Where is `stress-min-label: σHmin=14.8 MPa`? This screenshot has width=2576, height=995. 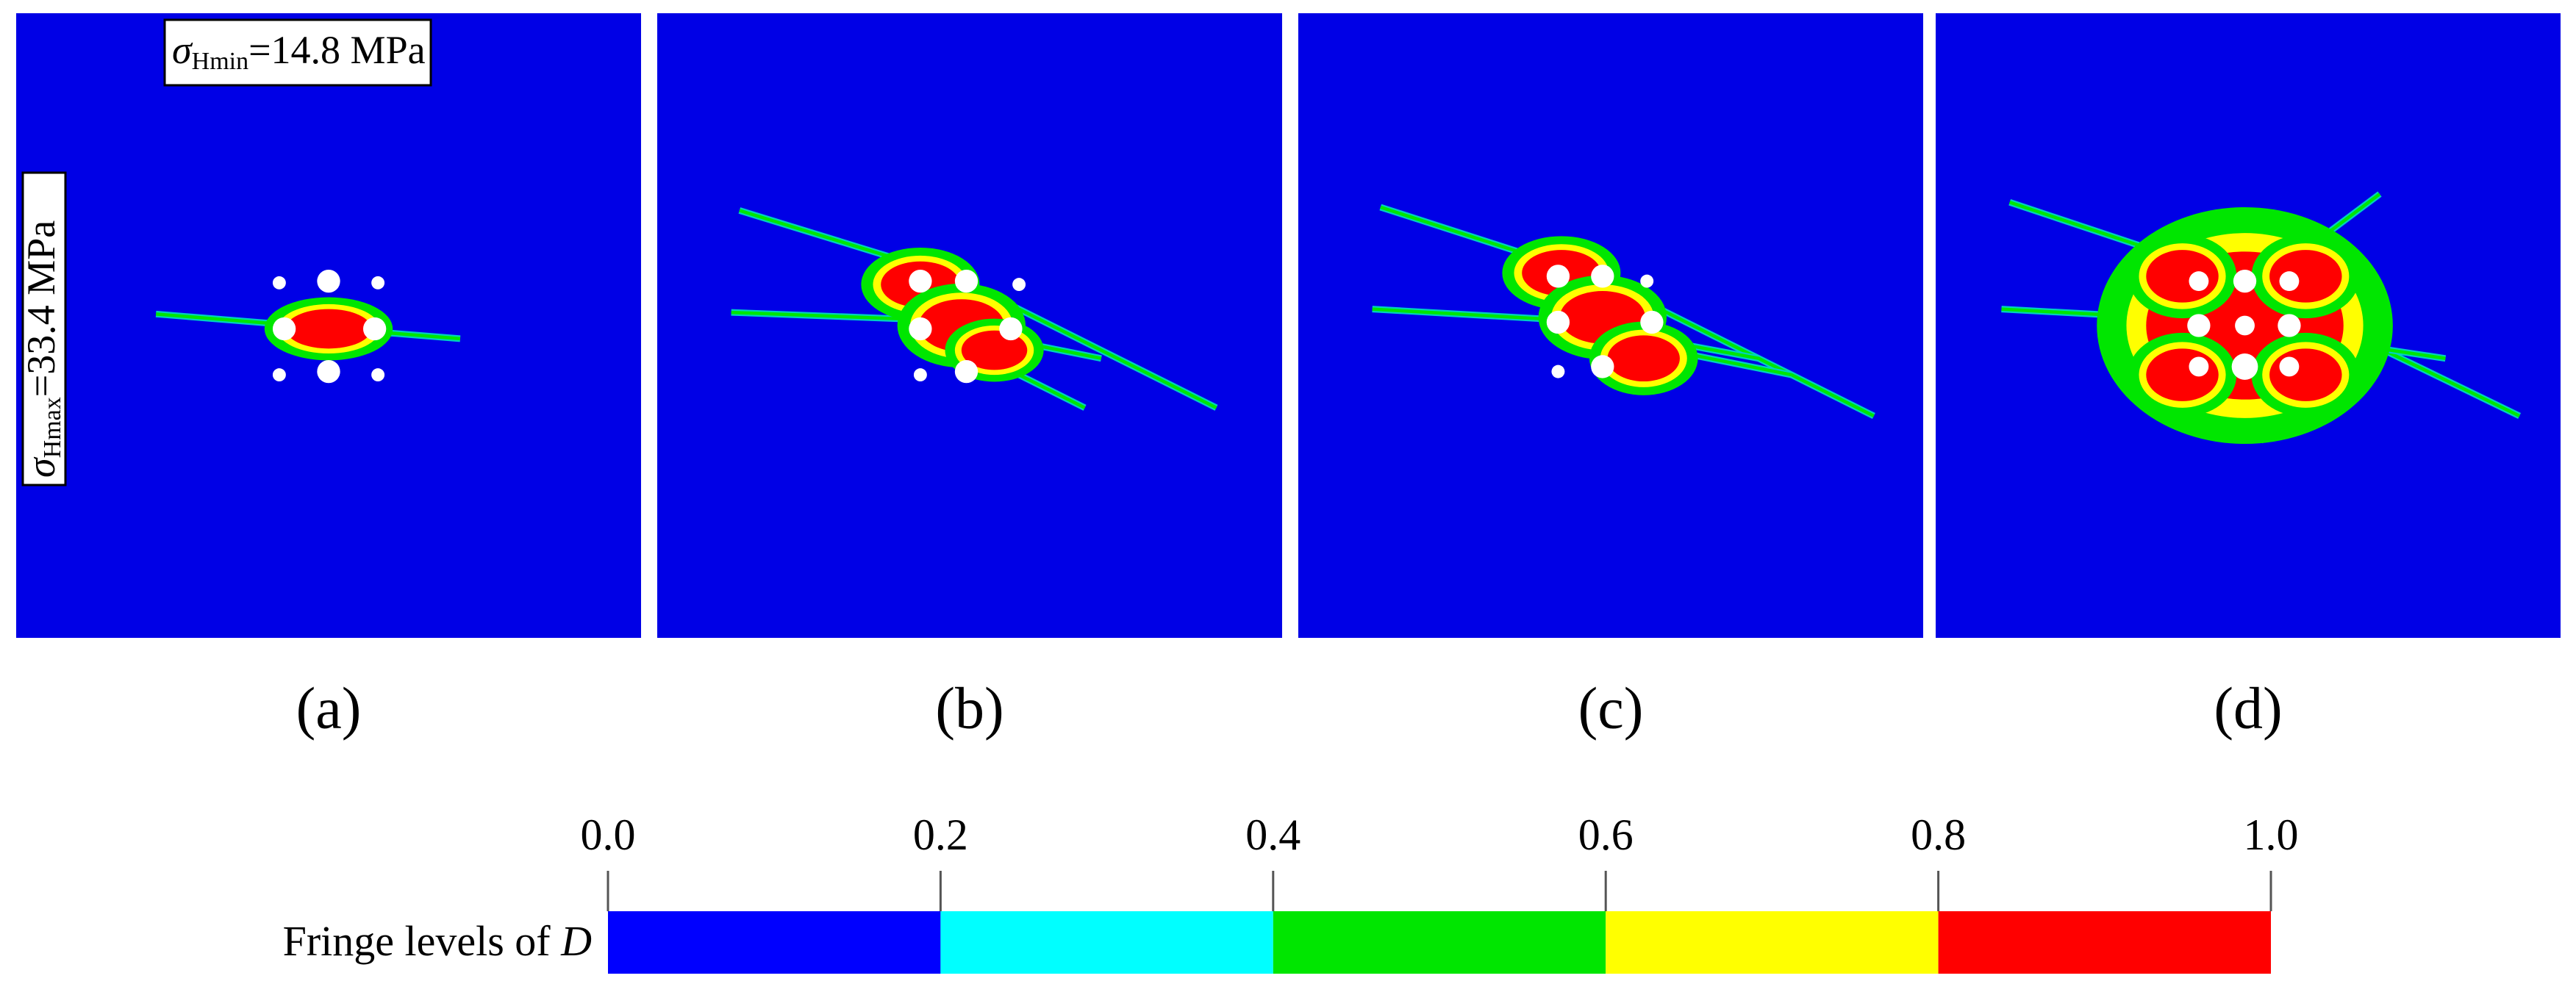
stress-min-label: σHmin=14.8 MPa is located at coordinates (297, 52).